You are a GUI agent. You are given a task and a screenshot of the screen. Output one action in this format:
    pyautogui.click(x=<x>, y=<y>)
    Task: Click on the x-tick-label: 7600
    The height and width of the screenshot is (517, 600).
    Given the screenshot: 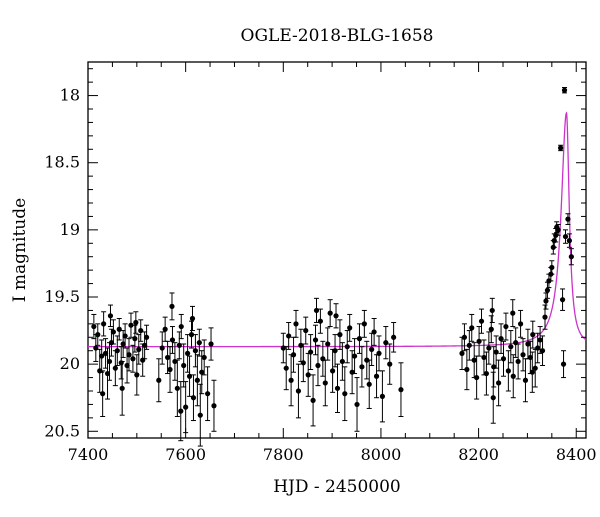 What is the action you would take?
    pyautogui.click(x=185, y=454)
    